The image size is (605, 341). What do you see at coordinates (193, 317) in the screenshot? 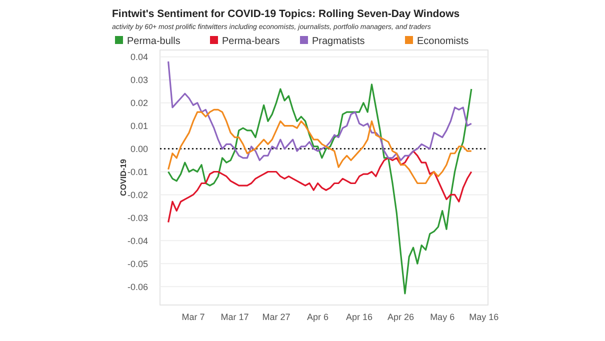
I see `x-tick-label: Mar 7` at bounding box center [193, 317].